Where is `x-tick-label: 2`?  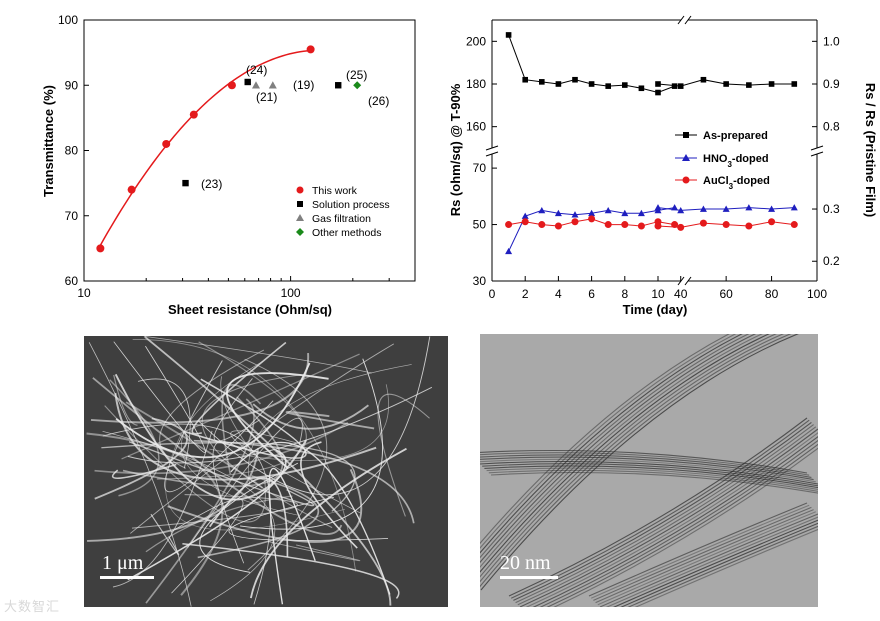 x-tick-label: 2 is located at coordinates (525, 294).